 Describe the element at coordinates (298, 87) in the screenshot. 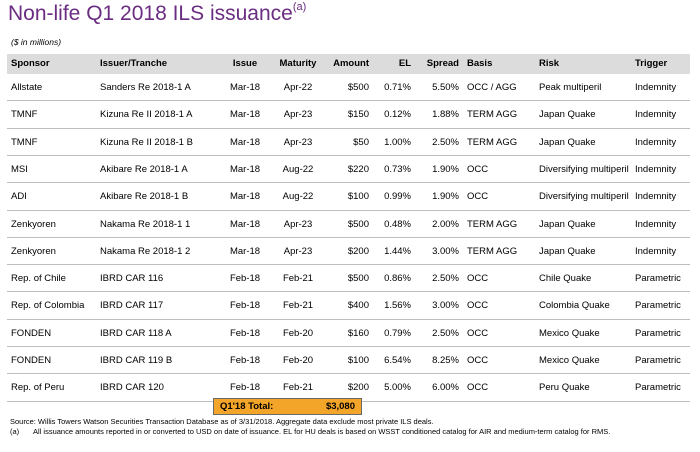

I see `cell-maturity: Apr-22` at that location.